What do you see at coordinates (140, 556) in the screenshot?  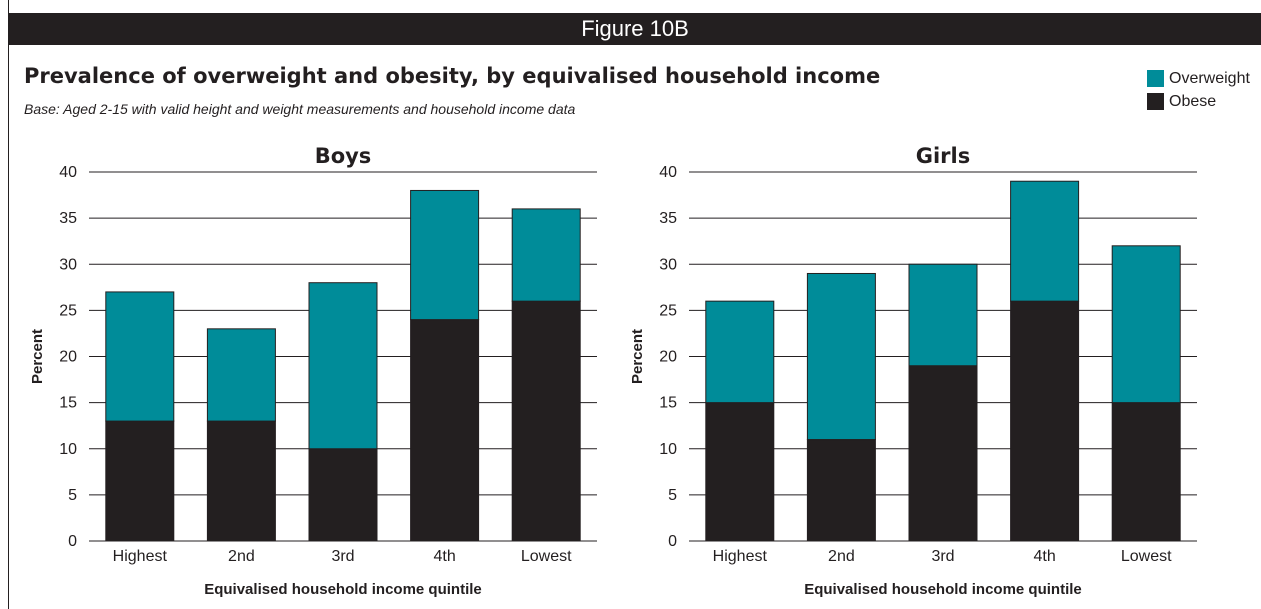 I see `boys-category-highest: Highest` at bounding box center [140, 556].